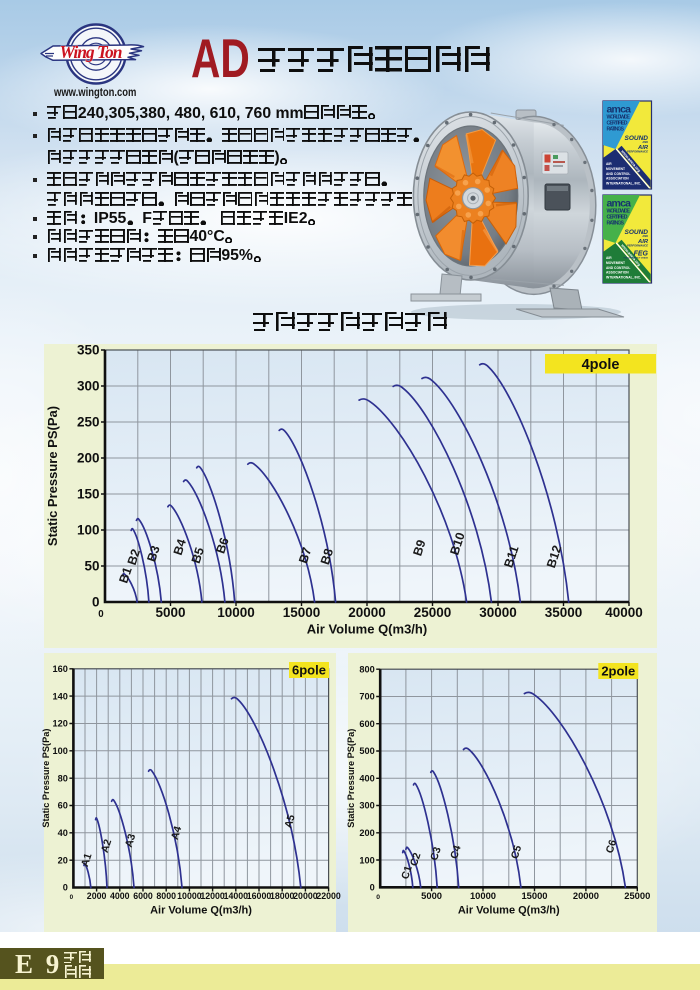  I want to click on svg-text: 2000, so click(97, 896).